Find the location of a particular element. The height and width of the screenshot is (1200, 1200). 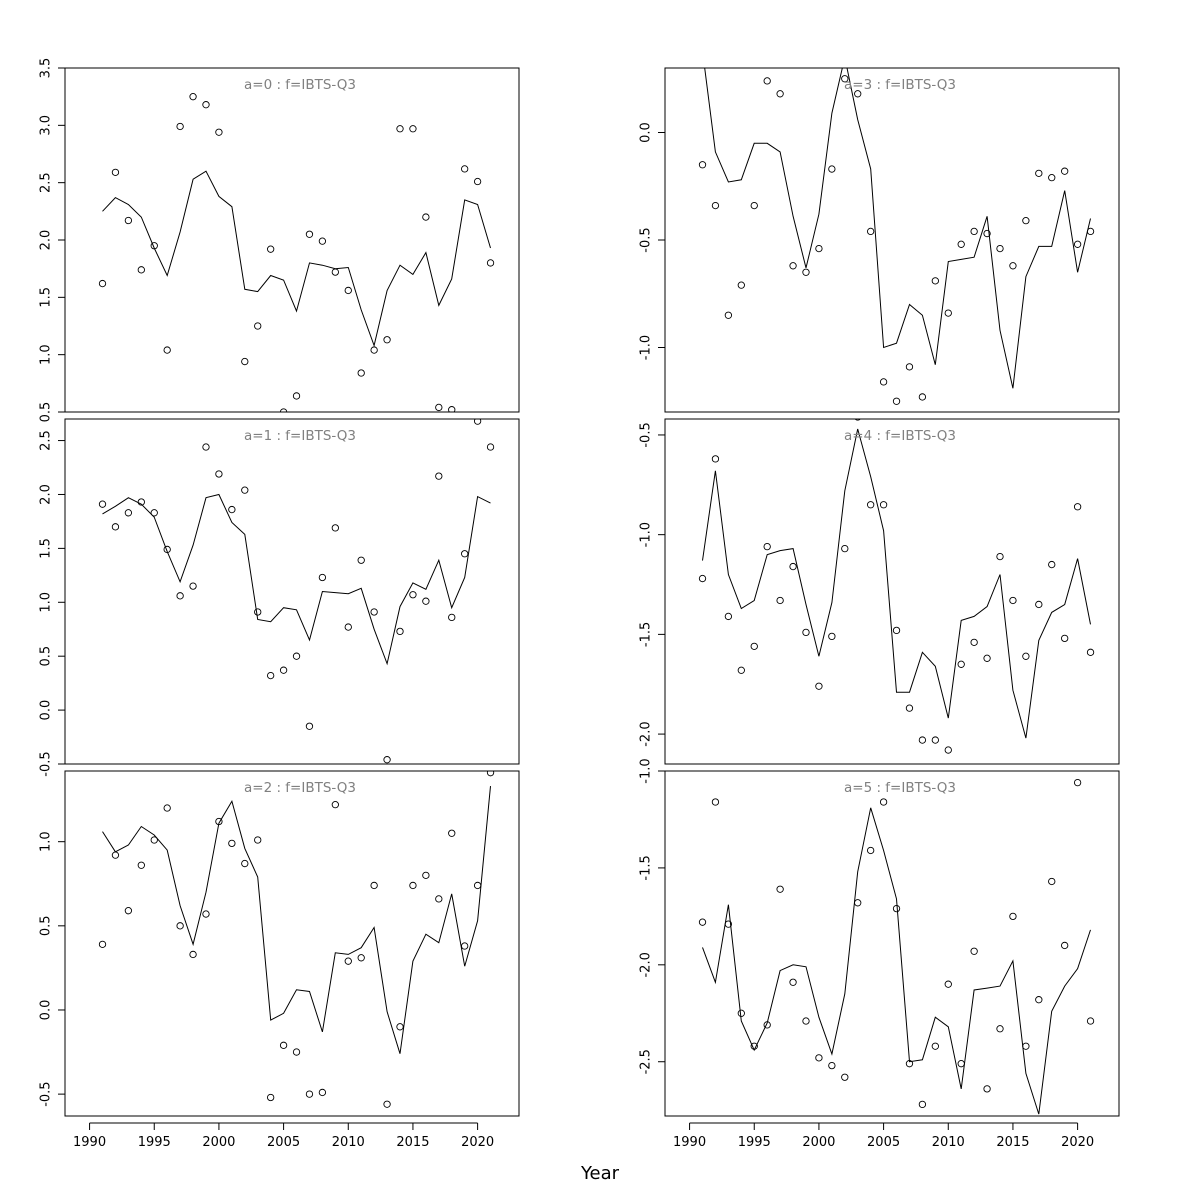

y-tick-label: 2.0 is located at coordinates (46, 240).